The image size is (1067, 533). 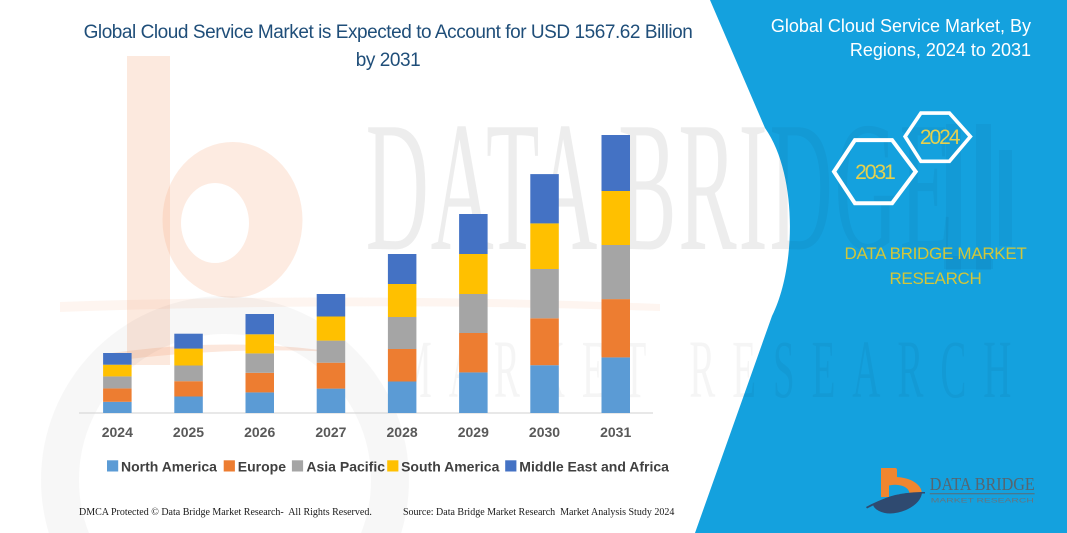 I want to click on svg-text: DATA BRIDGE, so click(x=982, y=484).